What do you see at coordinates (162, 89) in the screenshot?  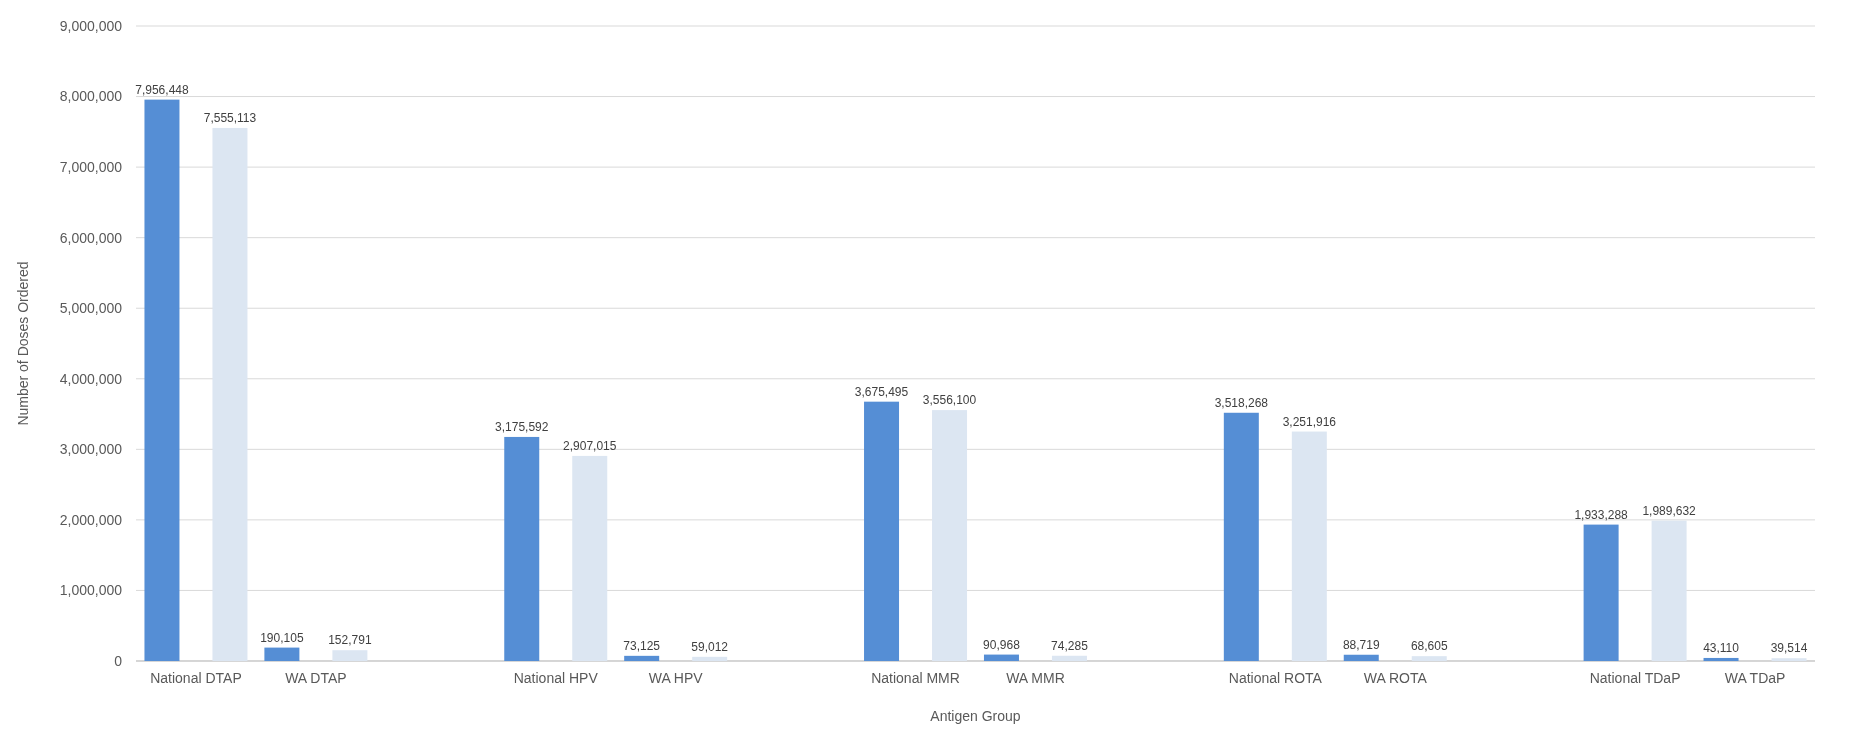 I see `data-label: 7,956,448` at bounding box center [162, 89].